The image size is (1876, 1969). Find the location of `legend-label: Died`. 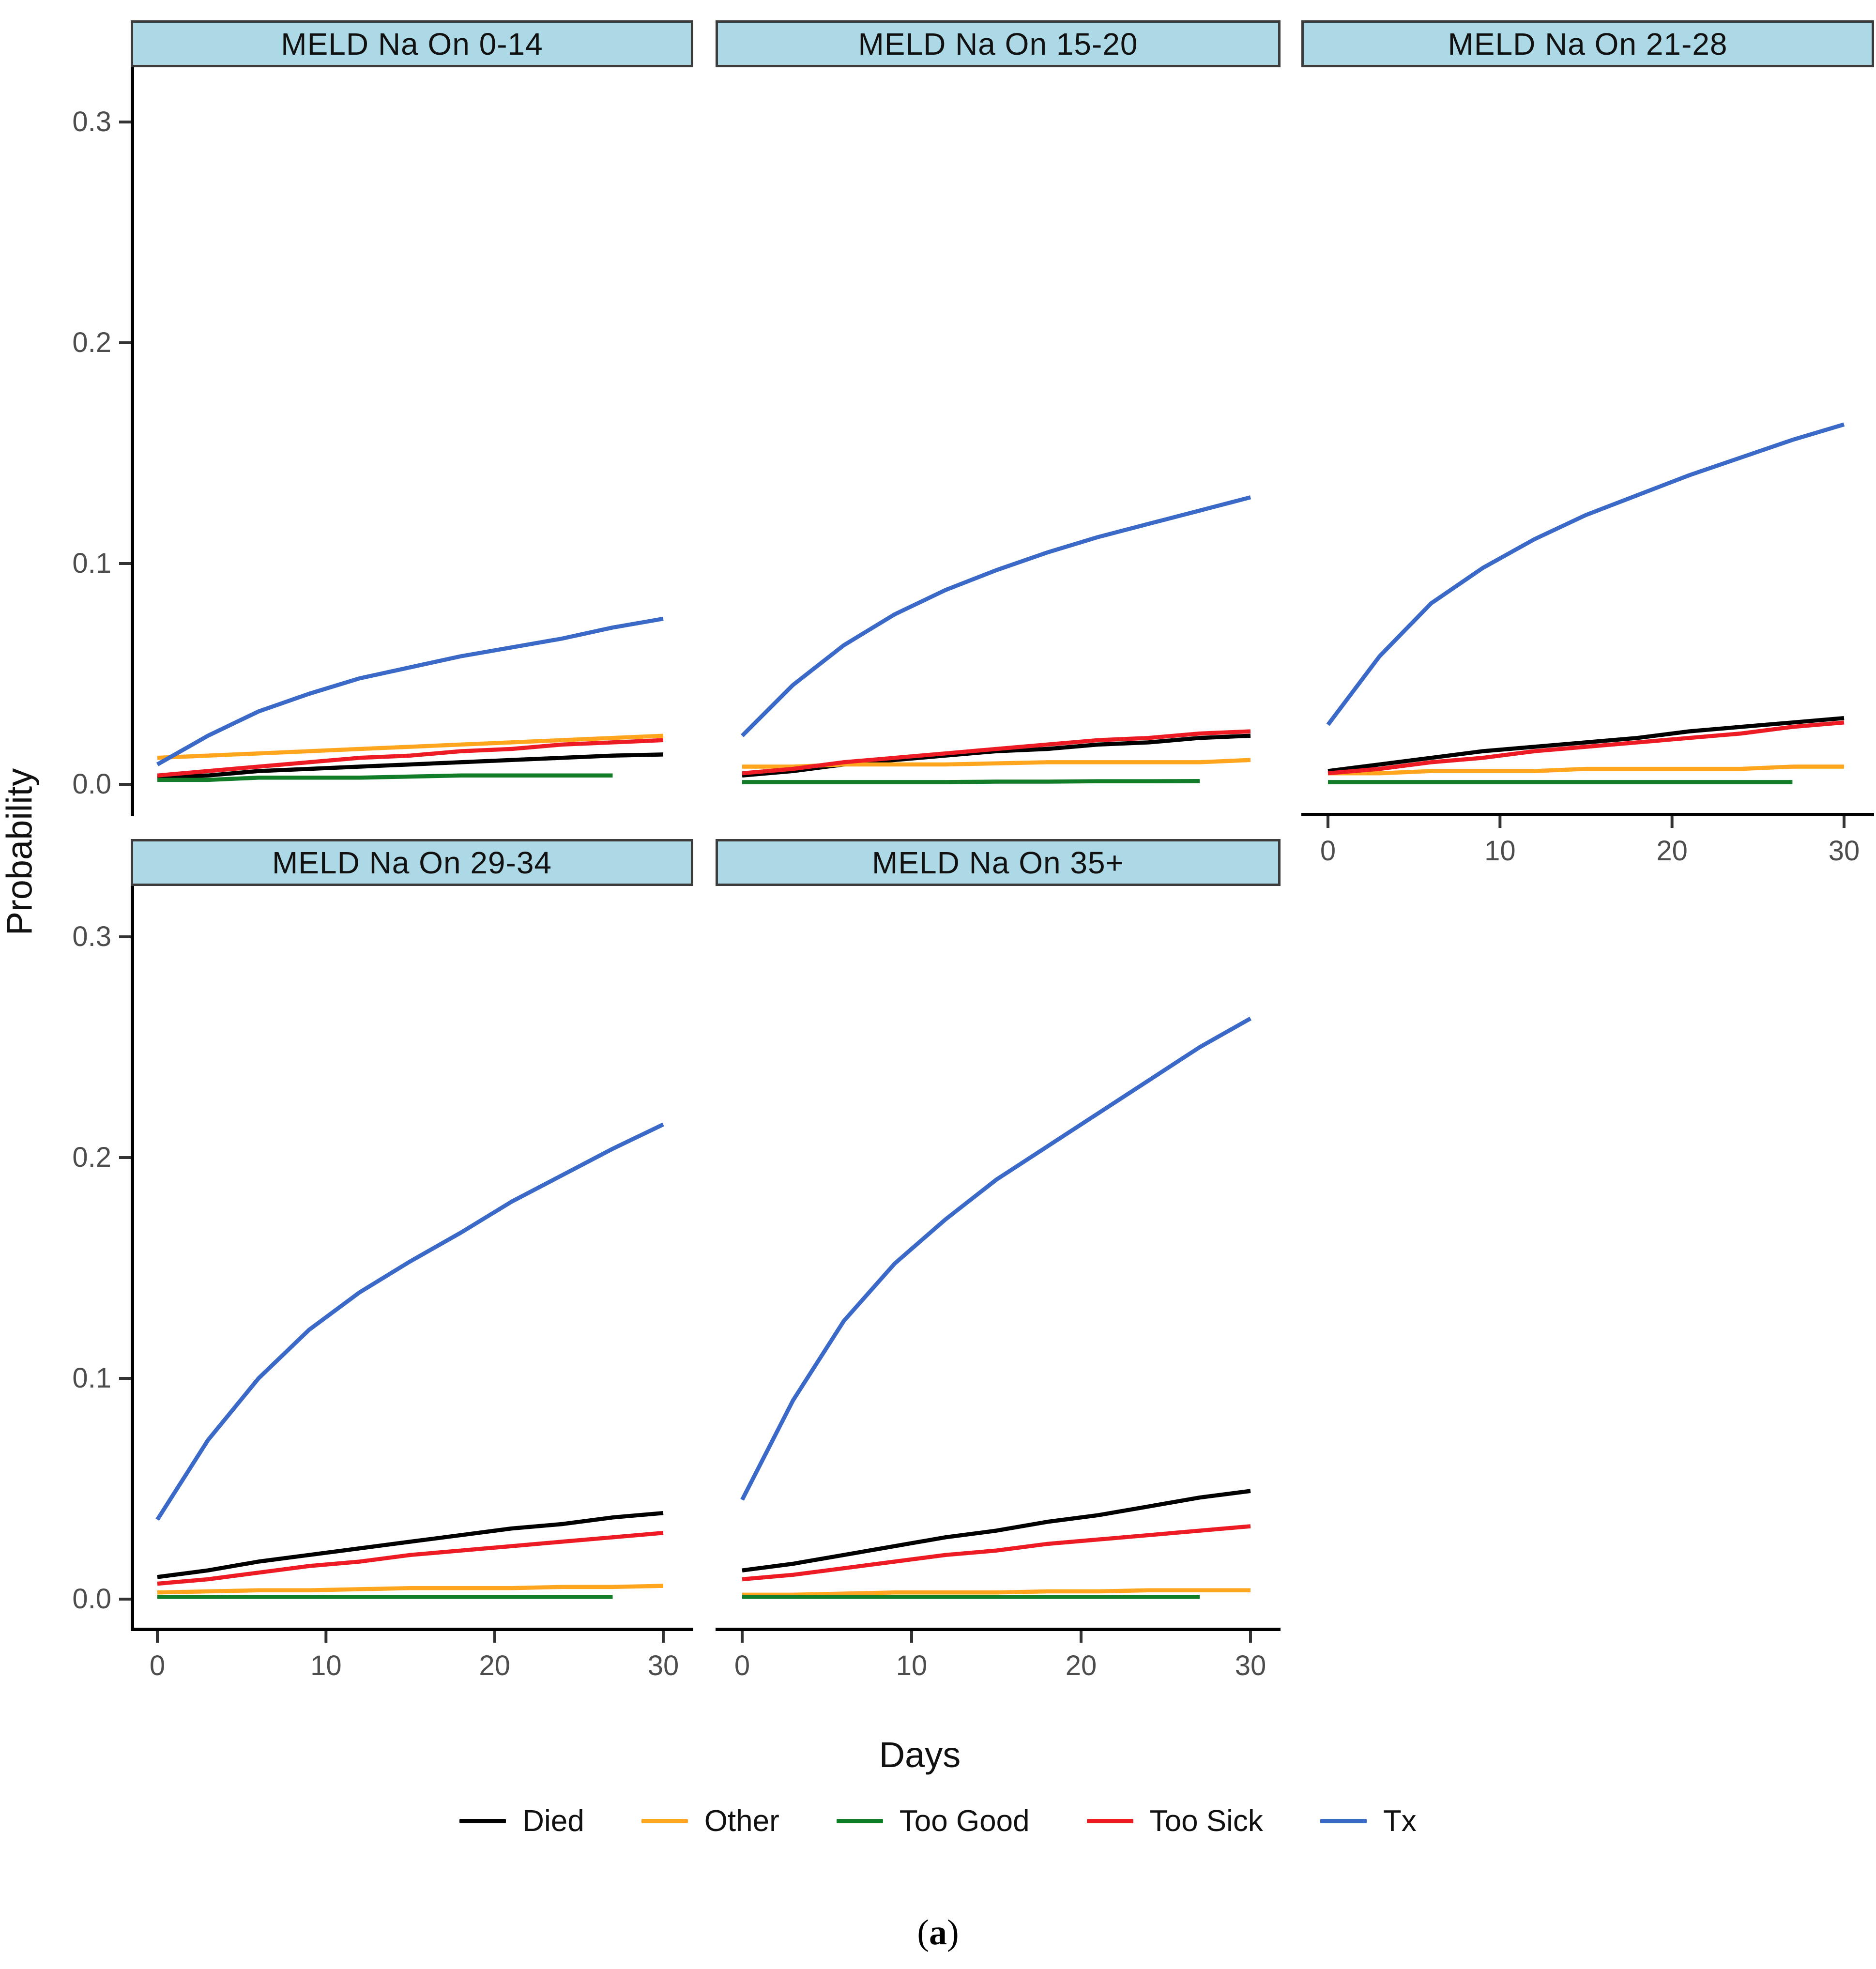

legend-label: Died is located at coordinates (553, 1821).